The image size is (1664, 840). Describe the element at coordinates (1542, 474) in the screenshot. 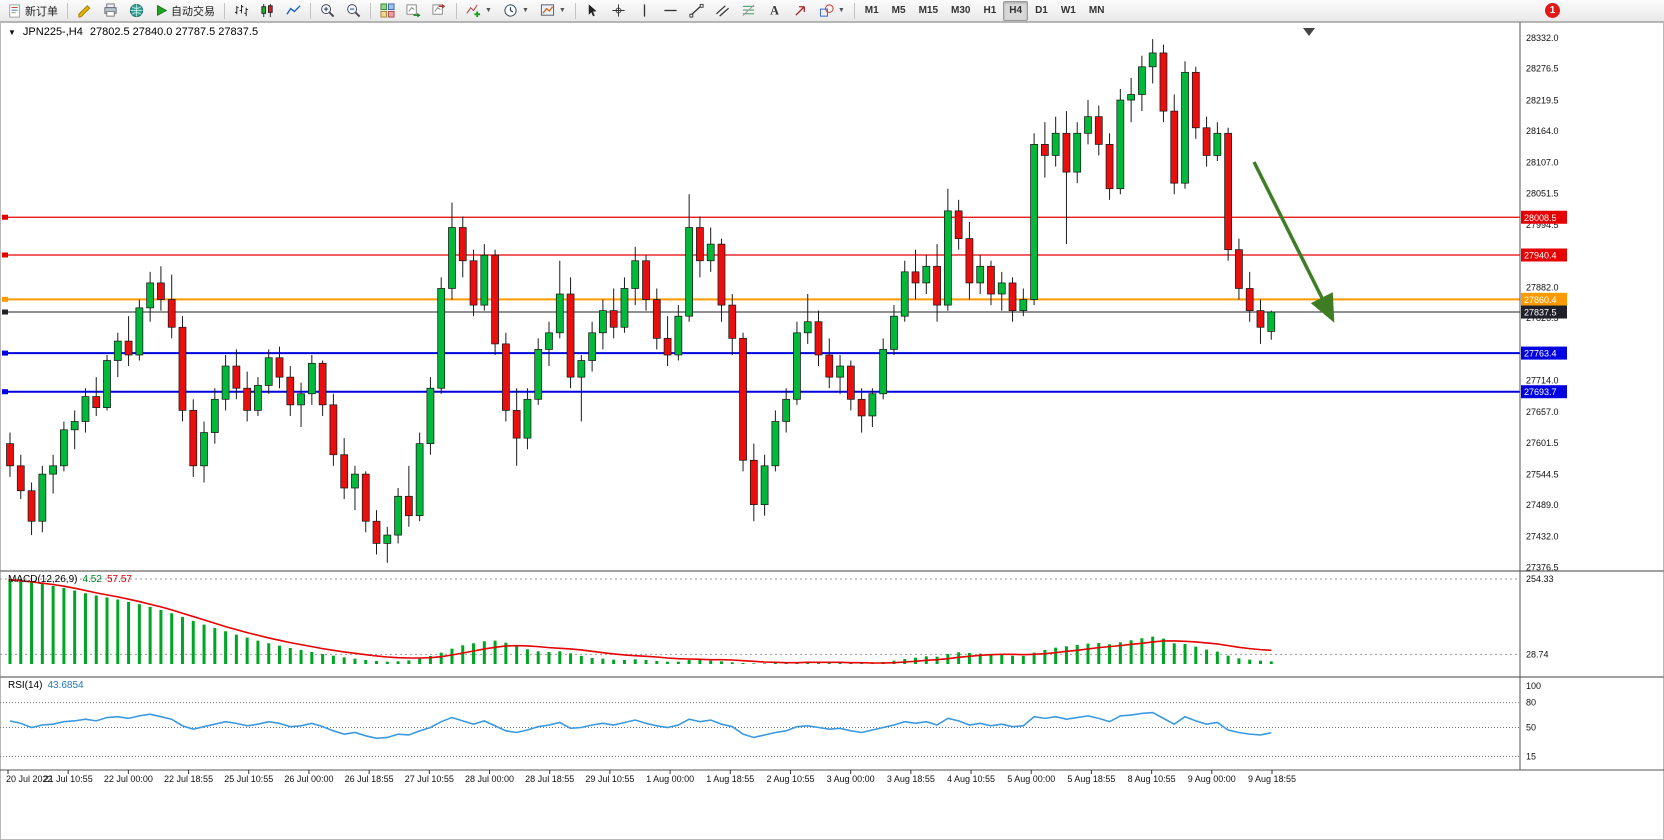

I see `axis-label: 27544.5` at that location.